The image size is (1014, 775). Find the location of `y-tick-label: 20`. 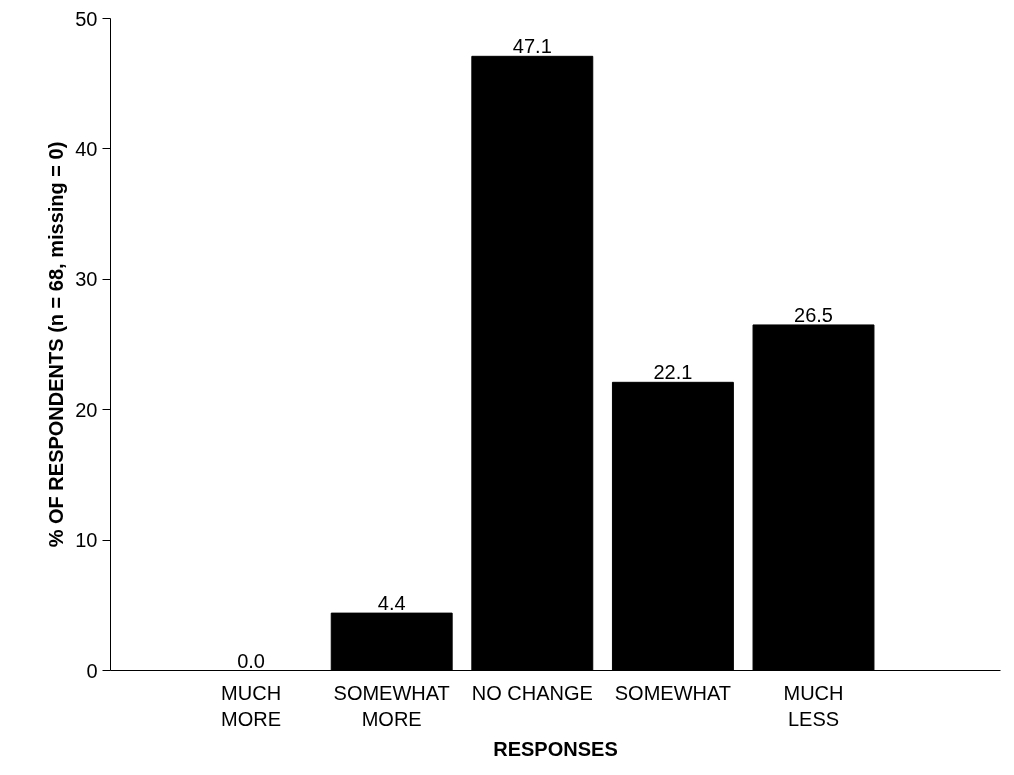

y-tick-label: 20 is located at coordinates (86, 409).